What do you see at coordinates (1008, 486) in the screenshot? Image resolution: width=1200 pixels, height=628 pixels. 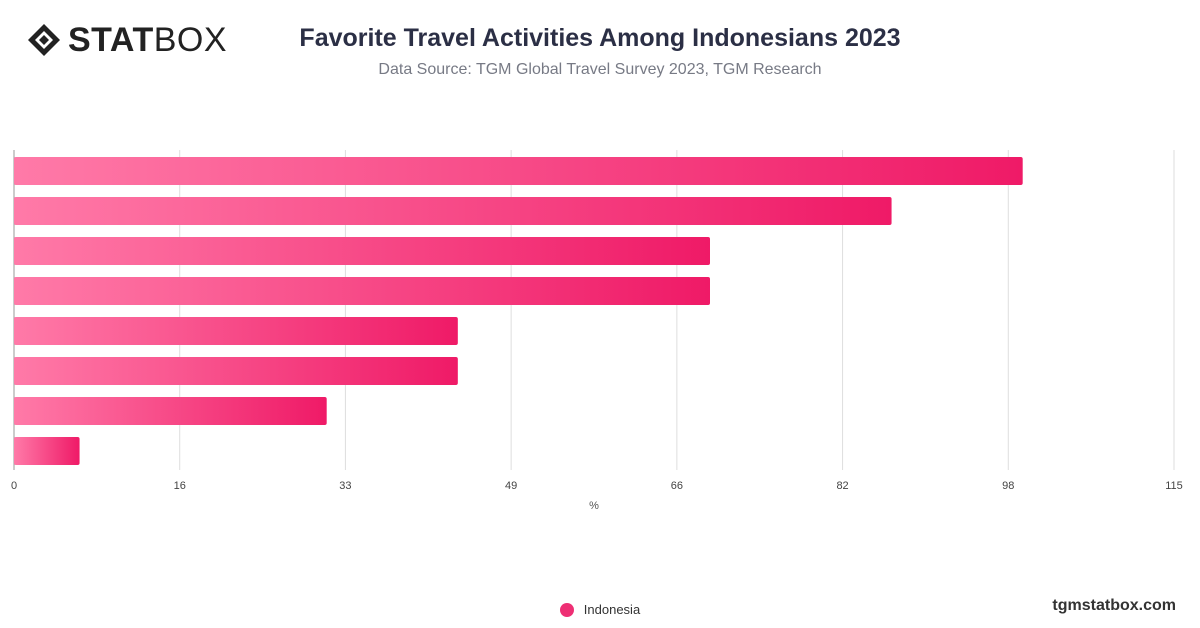 I see `x-tick-label: 98` at bounding box center [1008, 486].